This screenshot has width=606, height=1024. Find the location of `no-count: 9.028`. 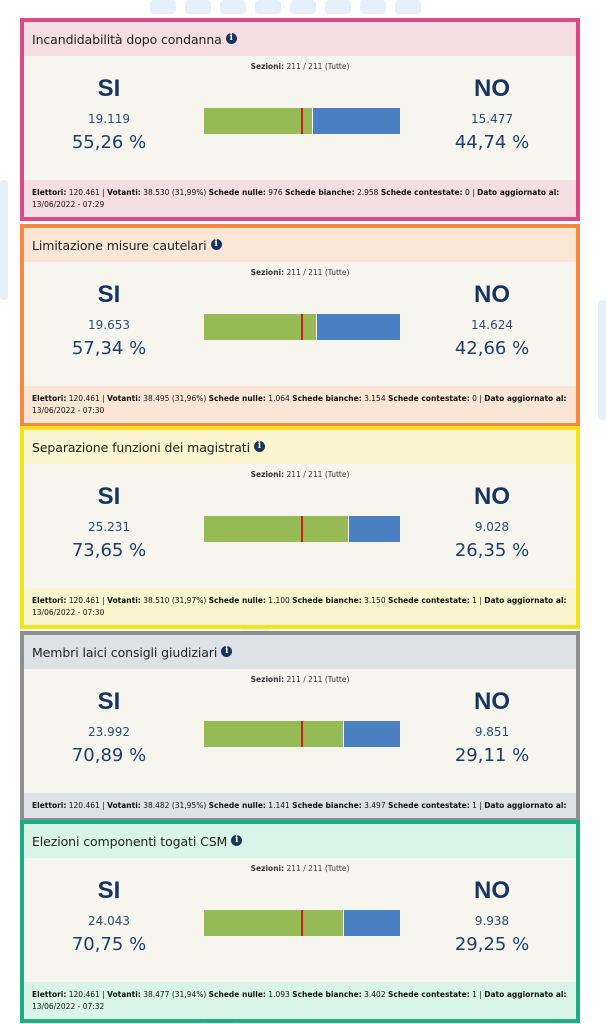

no-count: 9.028 is located at coordinates (492, 527).